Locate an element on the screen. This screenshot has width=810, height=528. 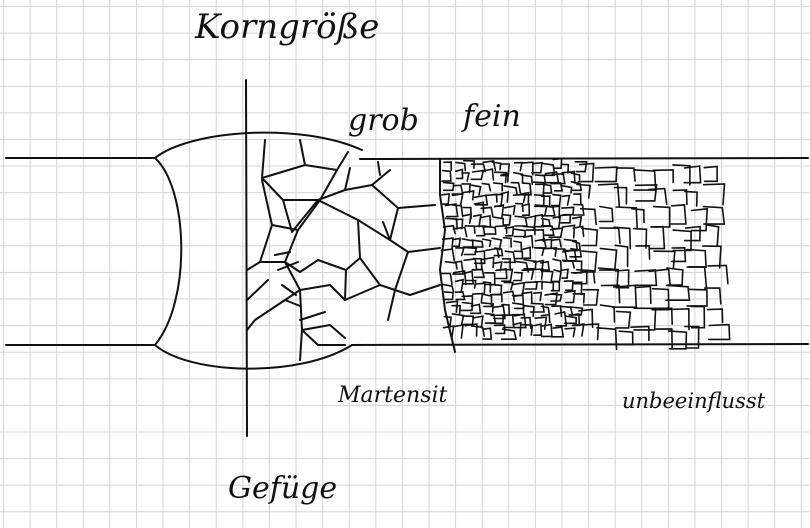
plate-bottom-right-line is located at coordinates (580, 344).